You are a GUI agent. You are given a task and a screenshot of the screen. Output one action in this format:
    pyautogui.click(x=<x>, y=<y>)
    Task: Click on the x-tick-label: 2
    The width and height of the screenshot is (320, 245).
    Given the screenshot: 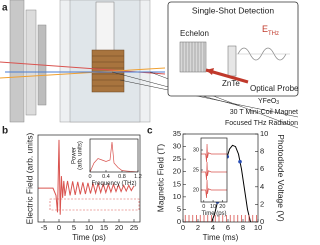 What is the action you would take?
    pyautogui.click(x=198, y=227)
    